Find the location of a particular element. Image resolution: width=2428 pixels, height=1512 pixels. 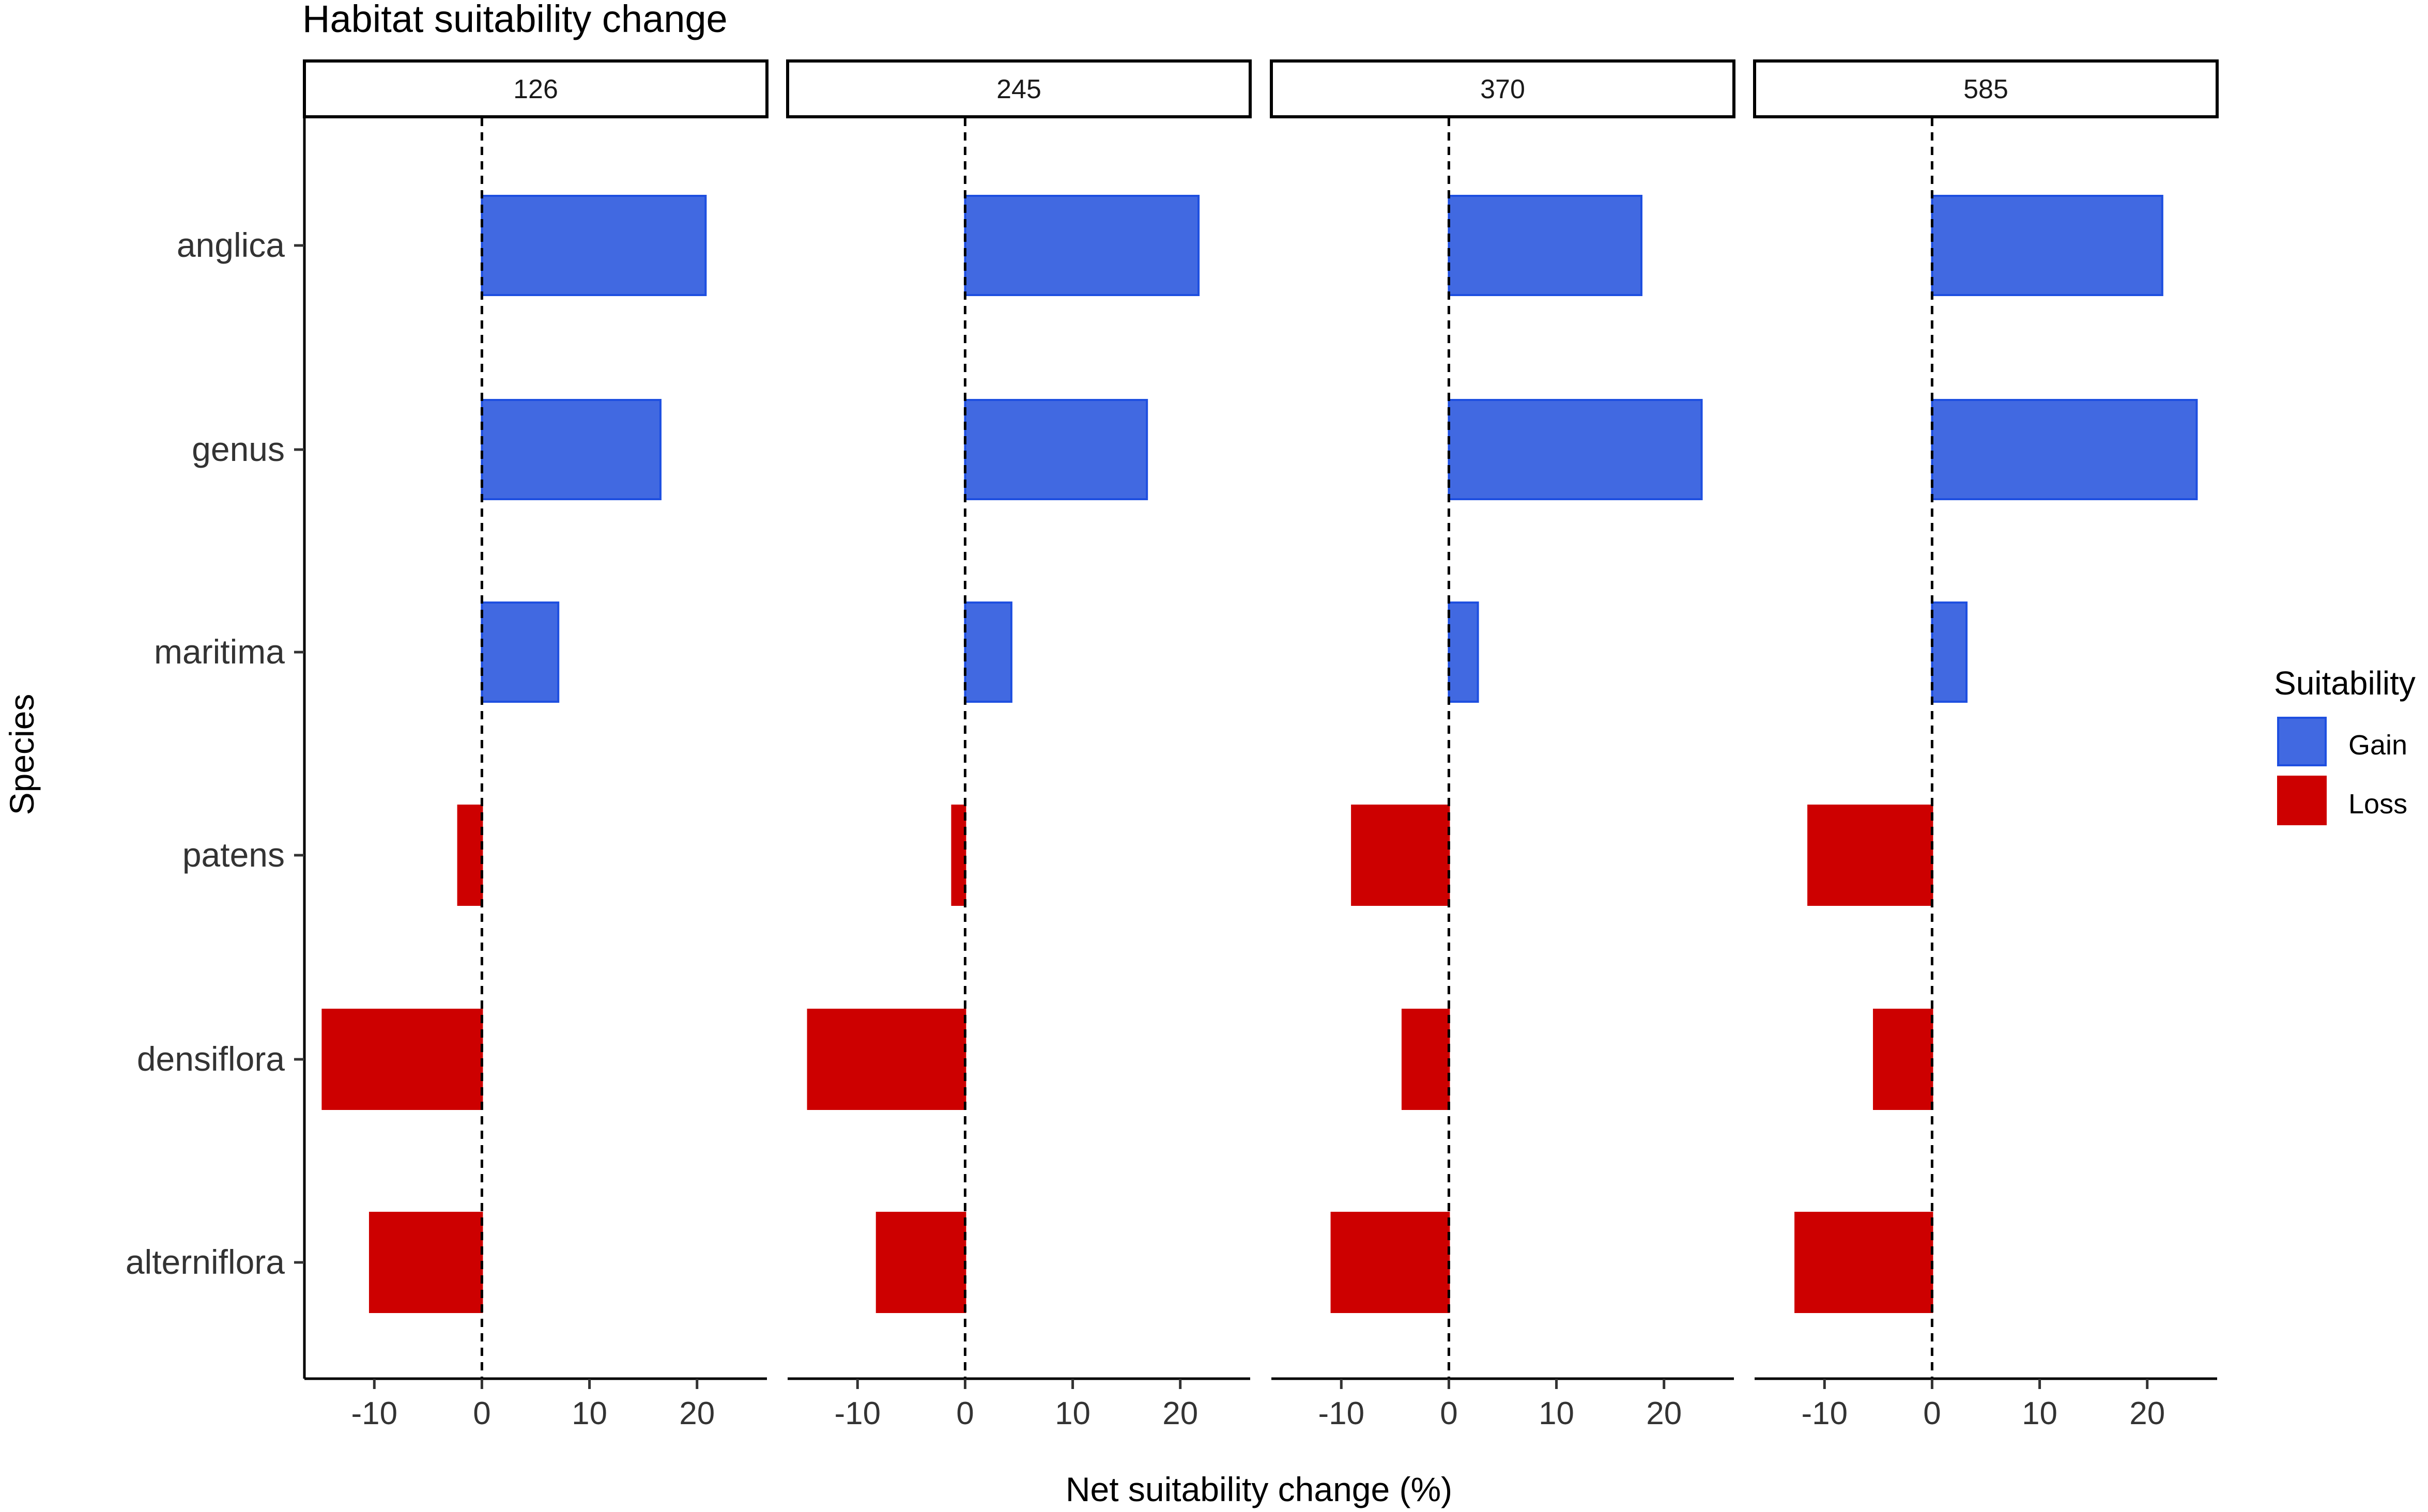

legend-swatch-loss is located at coordinates (2302, 800).